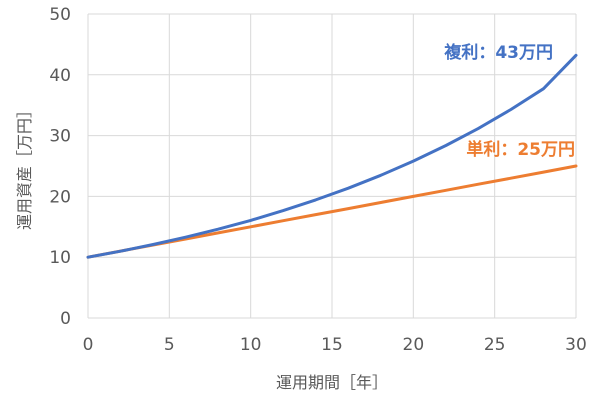 This screenshot has height=401, width=592. Describe the element at coordinates (60, 137) in the screenshot. I see `y-tick-label: 30` at that location.